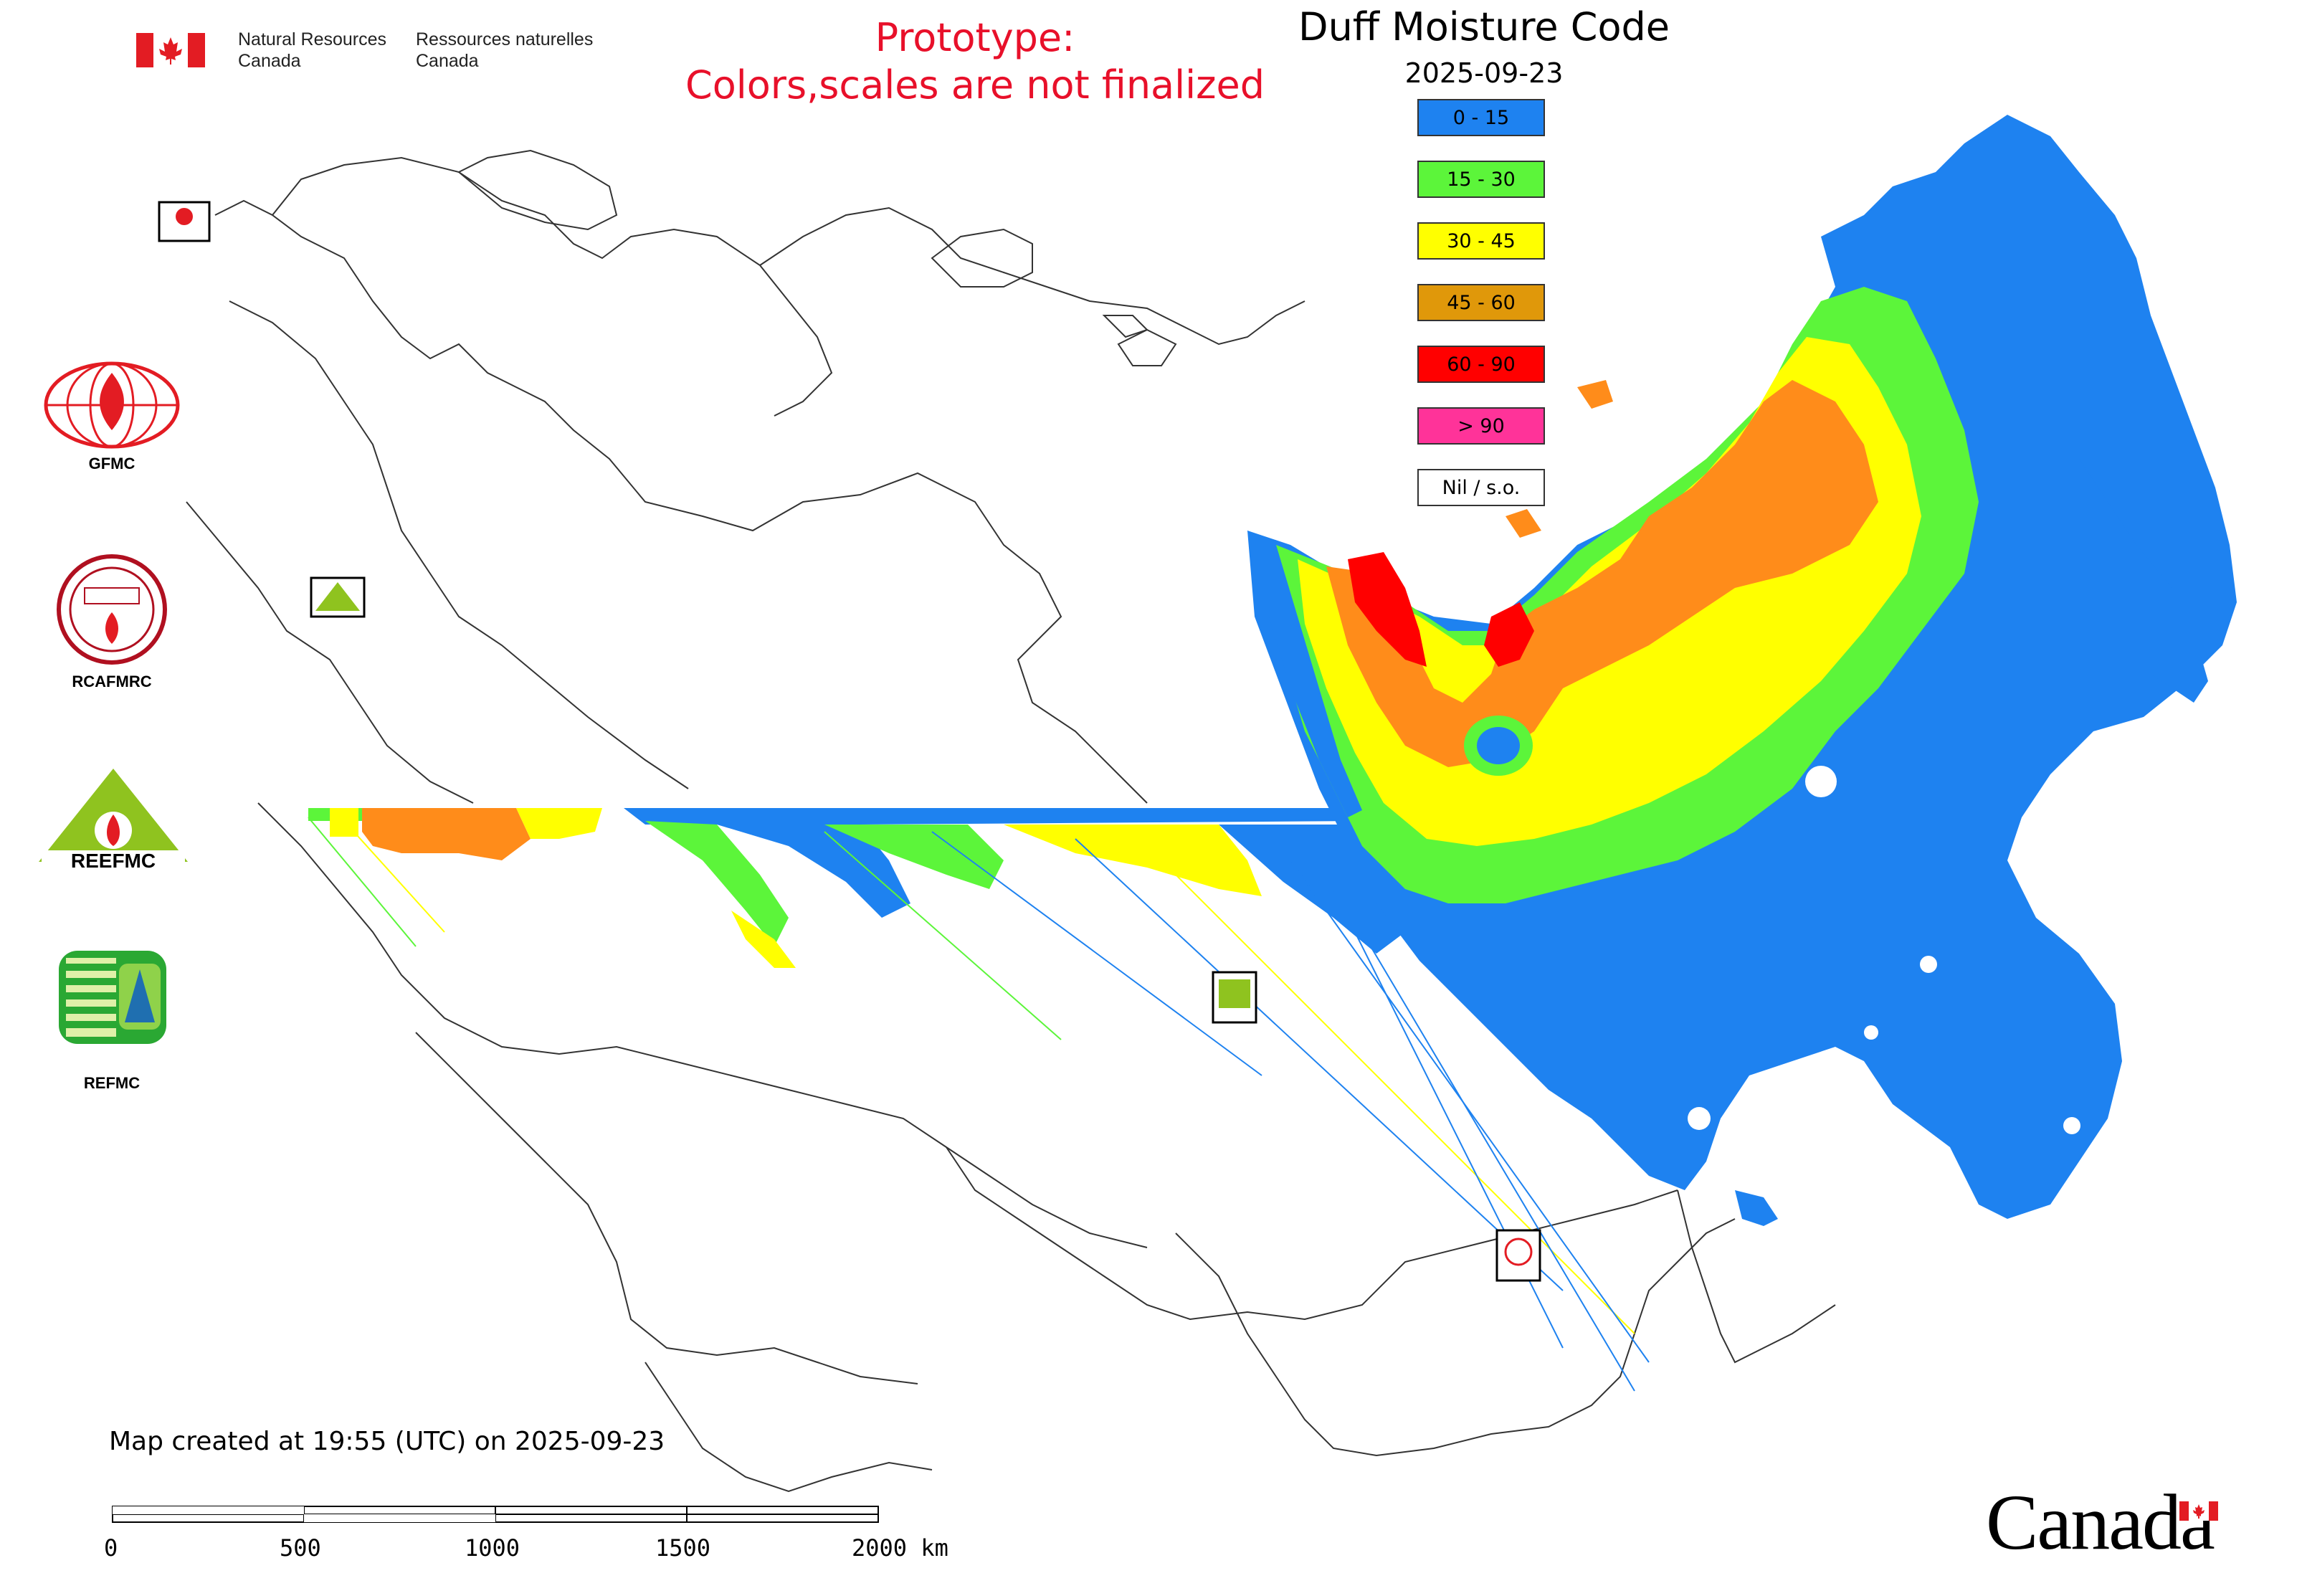 This screenshot has width=2302, height=1596. What do you see at coordinates (975, 85) in the screenshot?
I see `prototype-line-2: Colors,scales are not finalized` at bounding box center [975, 85].